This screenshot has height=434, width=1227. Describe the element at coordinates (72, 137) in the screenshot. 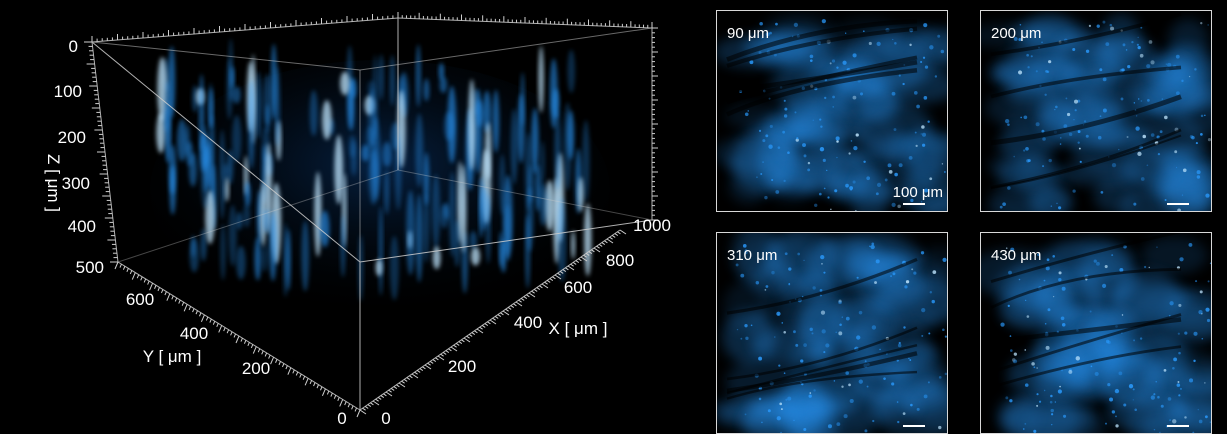

I see `z-tick-label: 200` at that location.